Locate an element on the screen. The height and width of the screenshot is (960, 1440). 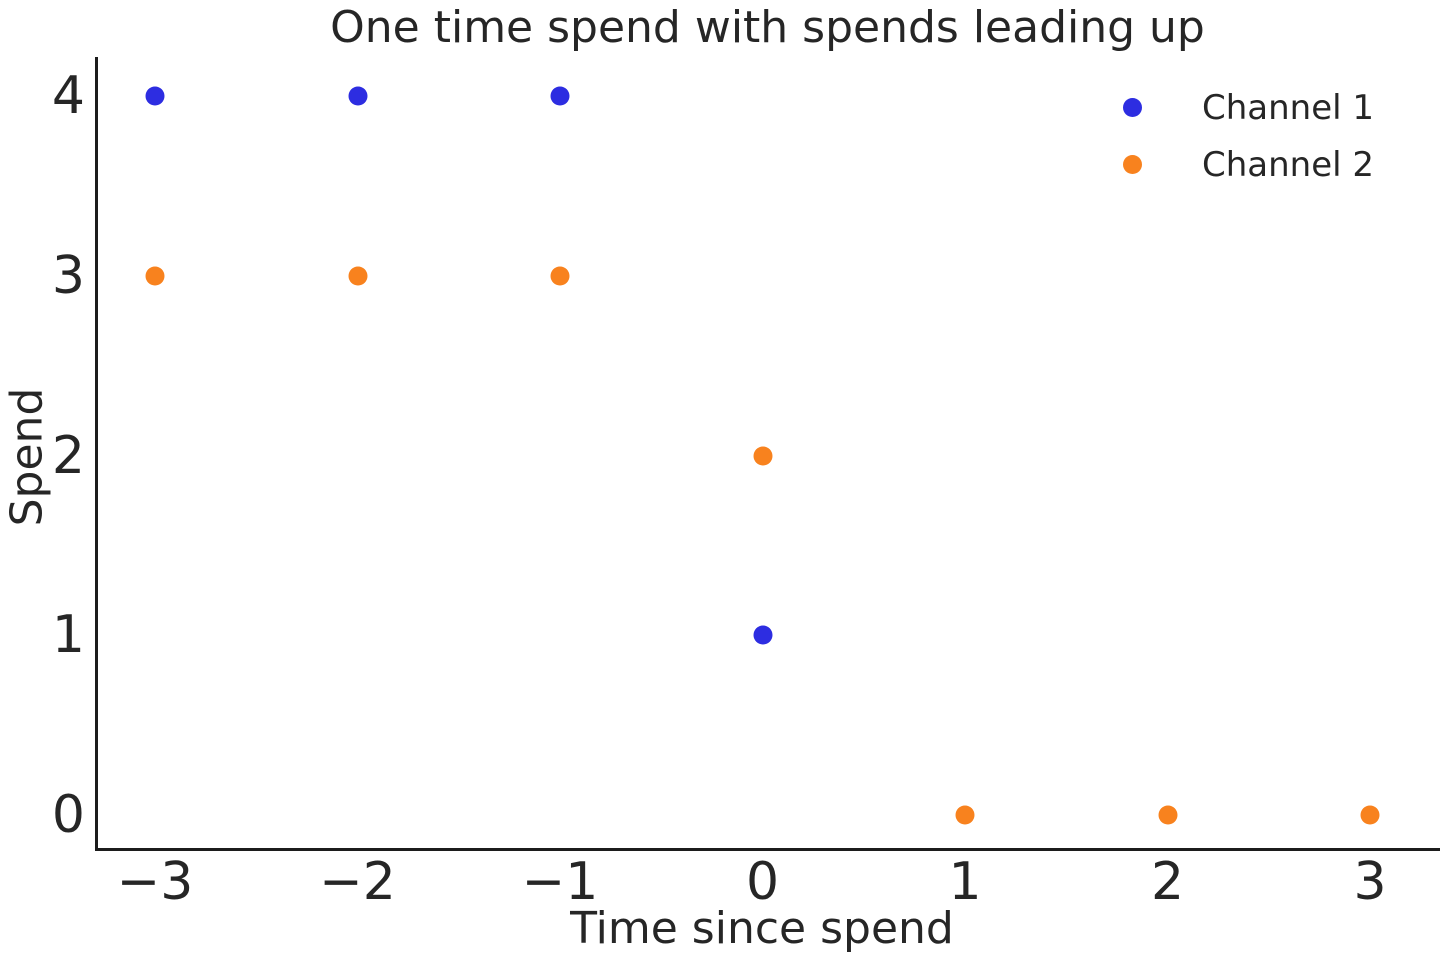
legend-item-channel-2: Channel 2 is located at coordinates (1242, 164).